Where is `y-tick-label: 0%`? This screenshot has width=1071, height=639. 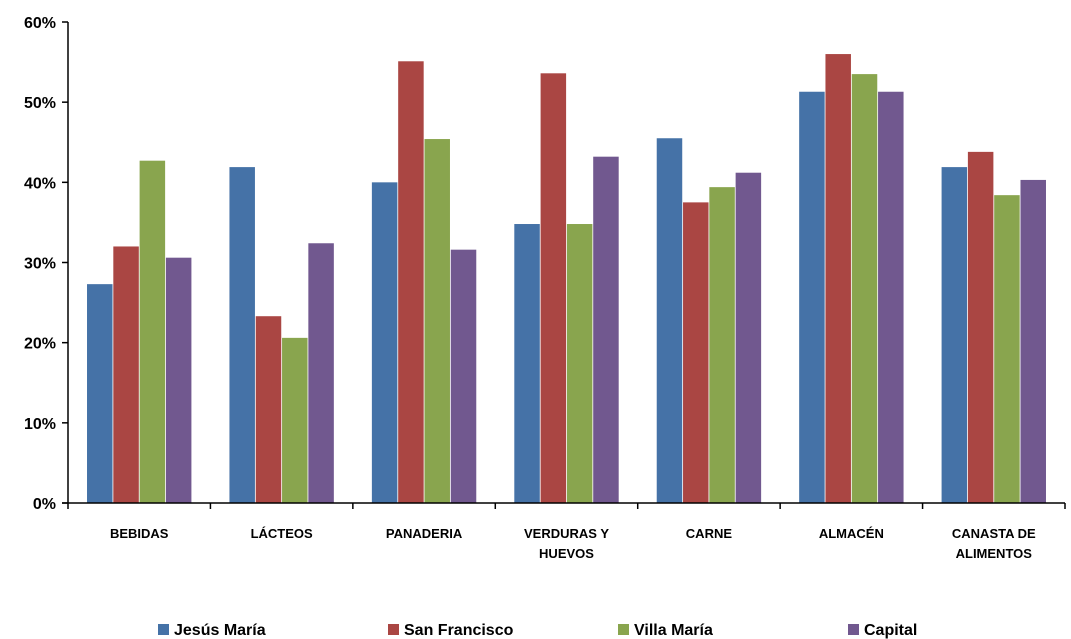
y-tick-label: 0% is located at coordinates (44, 504).